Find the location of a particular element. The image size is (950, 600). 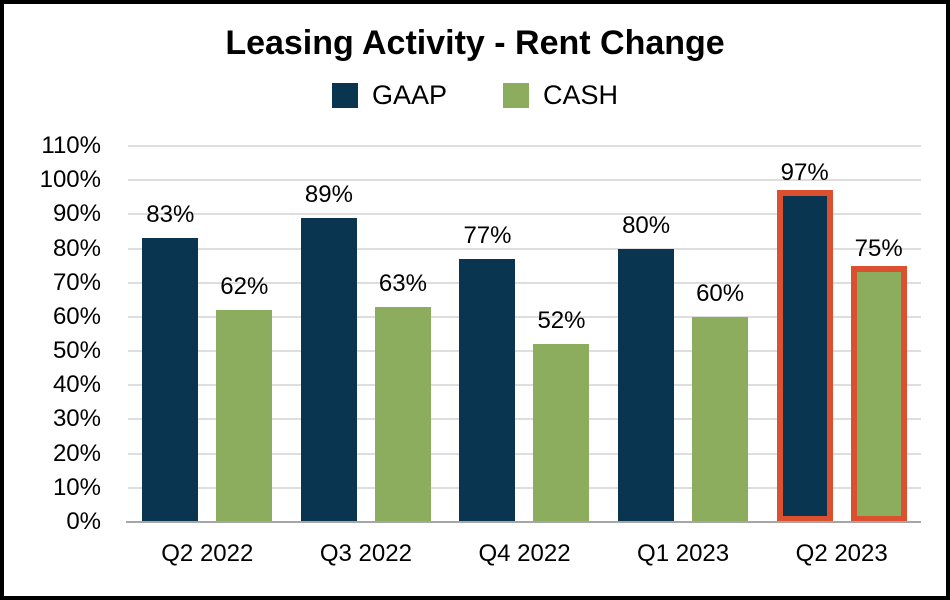

x-axis-category-labels: Q2 2022 Q3 2022 Q4 2022 Q1 2023 Q2 2023 is located at coordinates (524, 557).